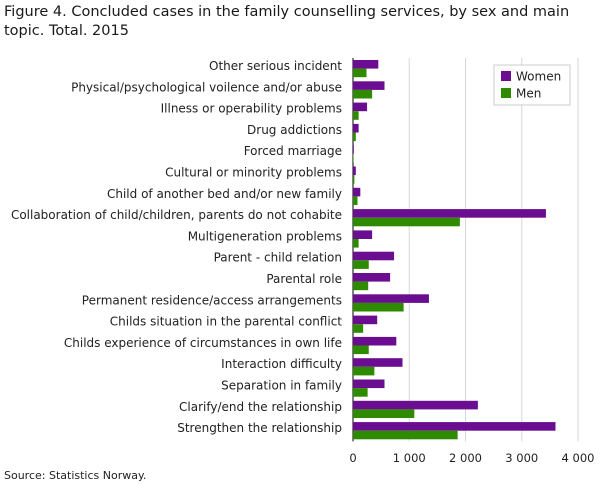  What do you see at coordinates (532, 85) in the screenshot?
I see `chart-legend: Women Men` at bounding box center [532, 85].